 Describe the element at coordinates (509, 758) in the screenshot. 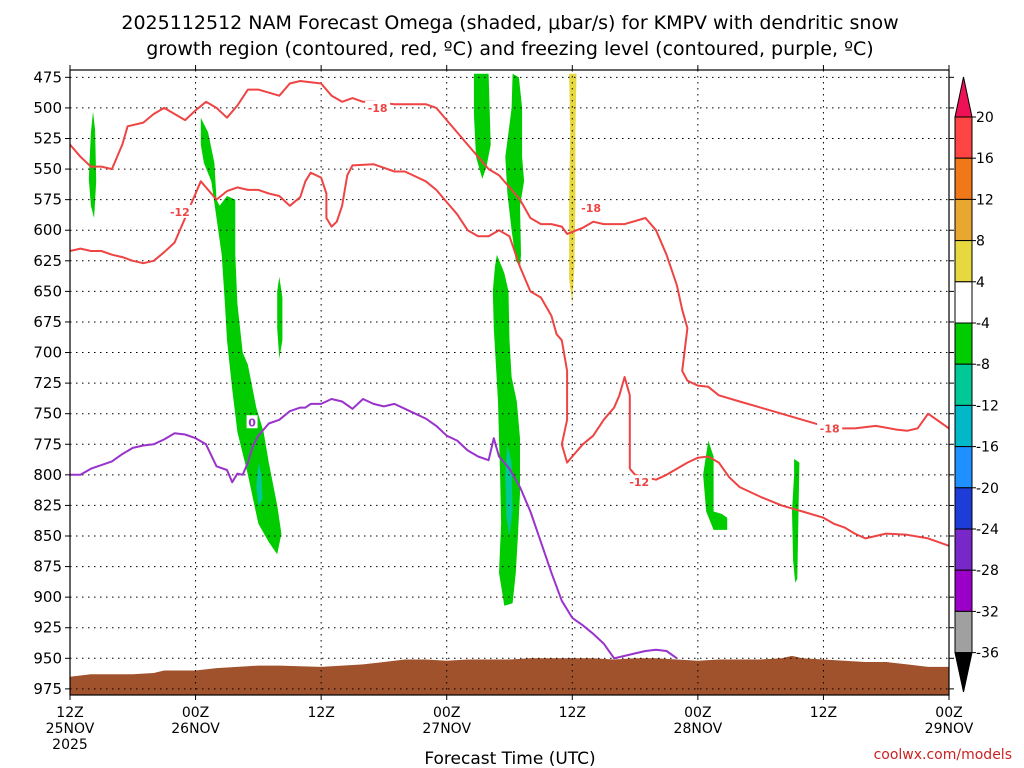

I see `x-axis-label: Forecast Time (UTC)` at that location.